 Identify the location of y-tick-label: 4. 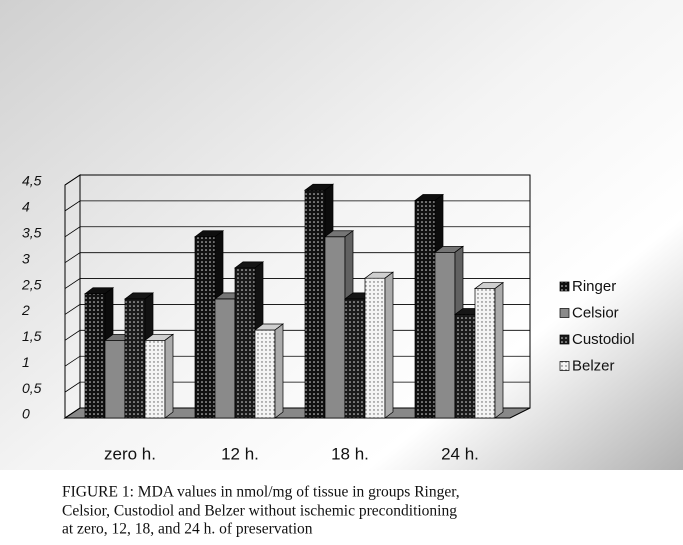
(26, 207).